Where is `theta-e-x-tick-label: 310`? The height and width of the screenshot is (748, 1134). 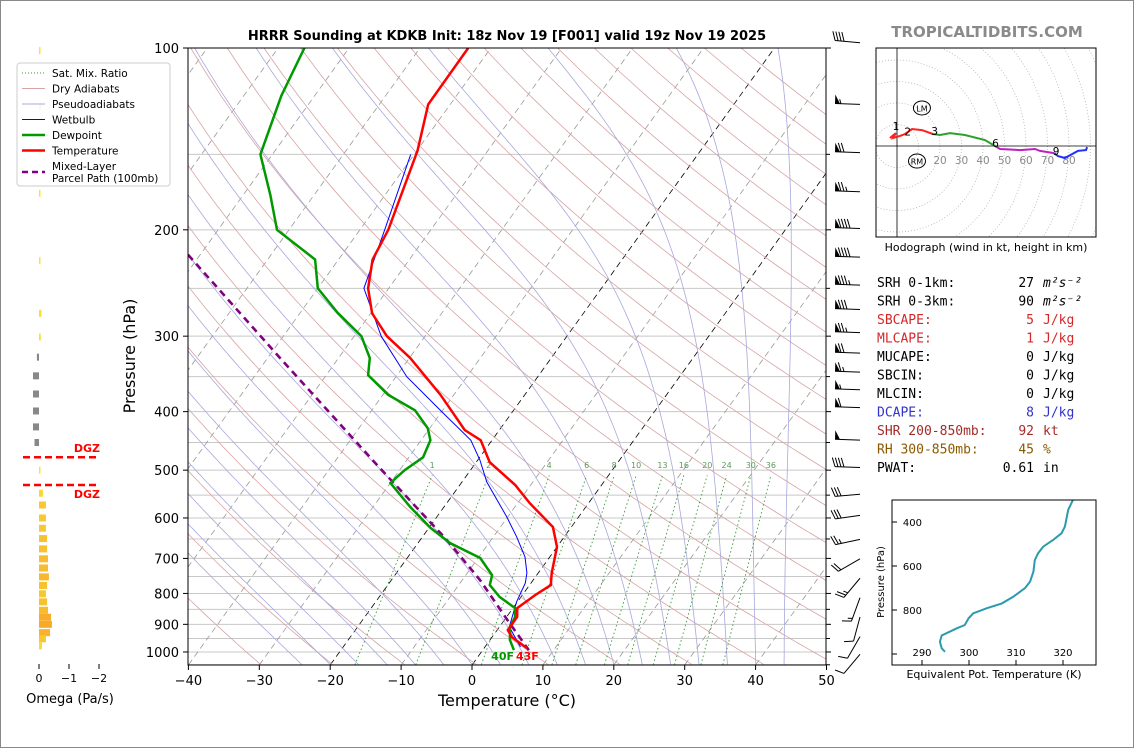 theta-e-x-tick-label: 310 is located at coordinates (1015, 653).